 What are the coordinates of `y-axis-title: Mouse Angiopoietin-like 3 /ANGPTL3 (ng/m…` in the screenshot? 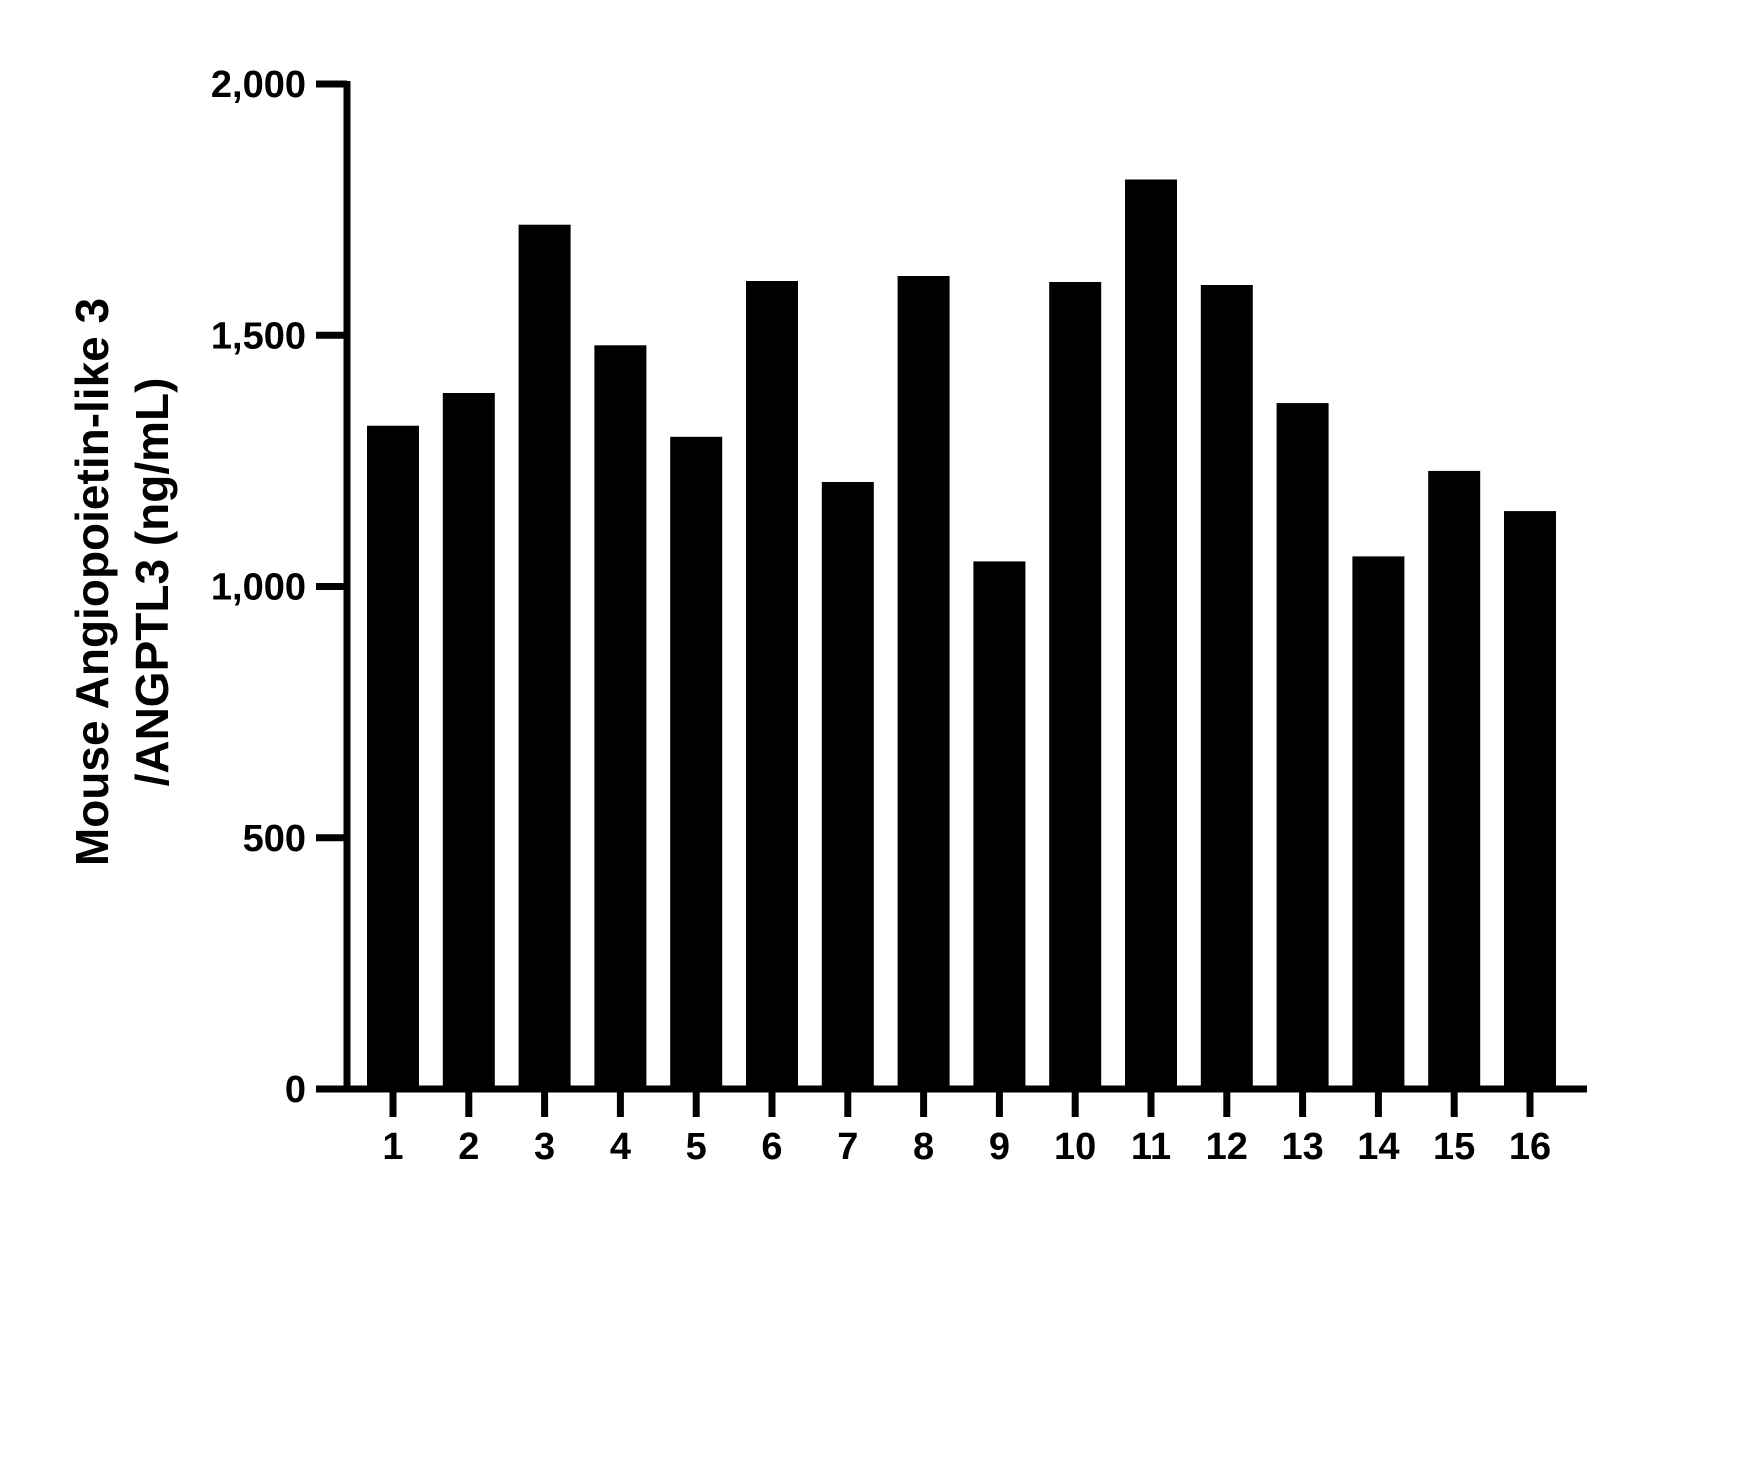 It's located at (122, 582).